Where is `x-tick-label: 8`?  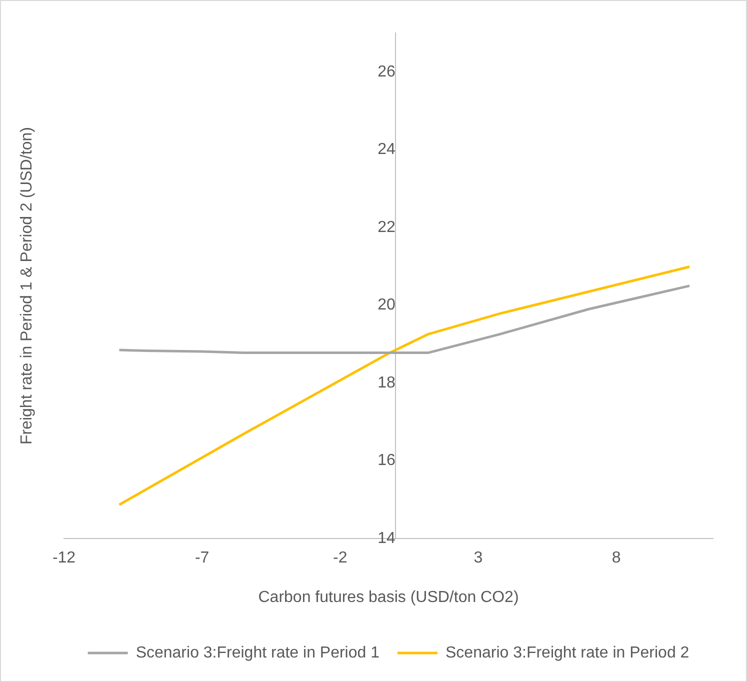
x-tick-label: 8 is located at coordinates (616, 558).